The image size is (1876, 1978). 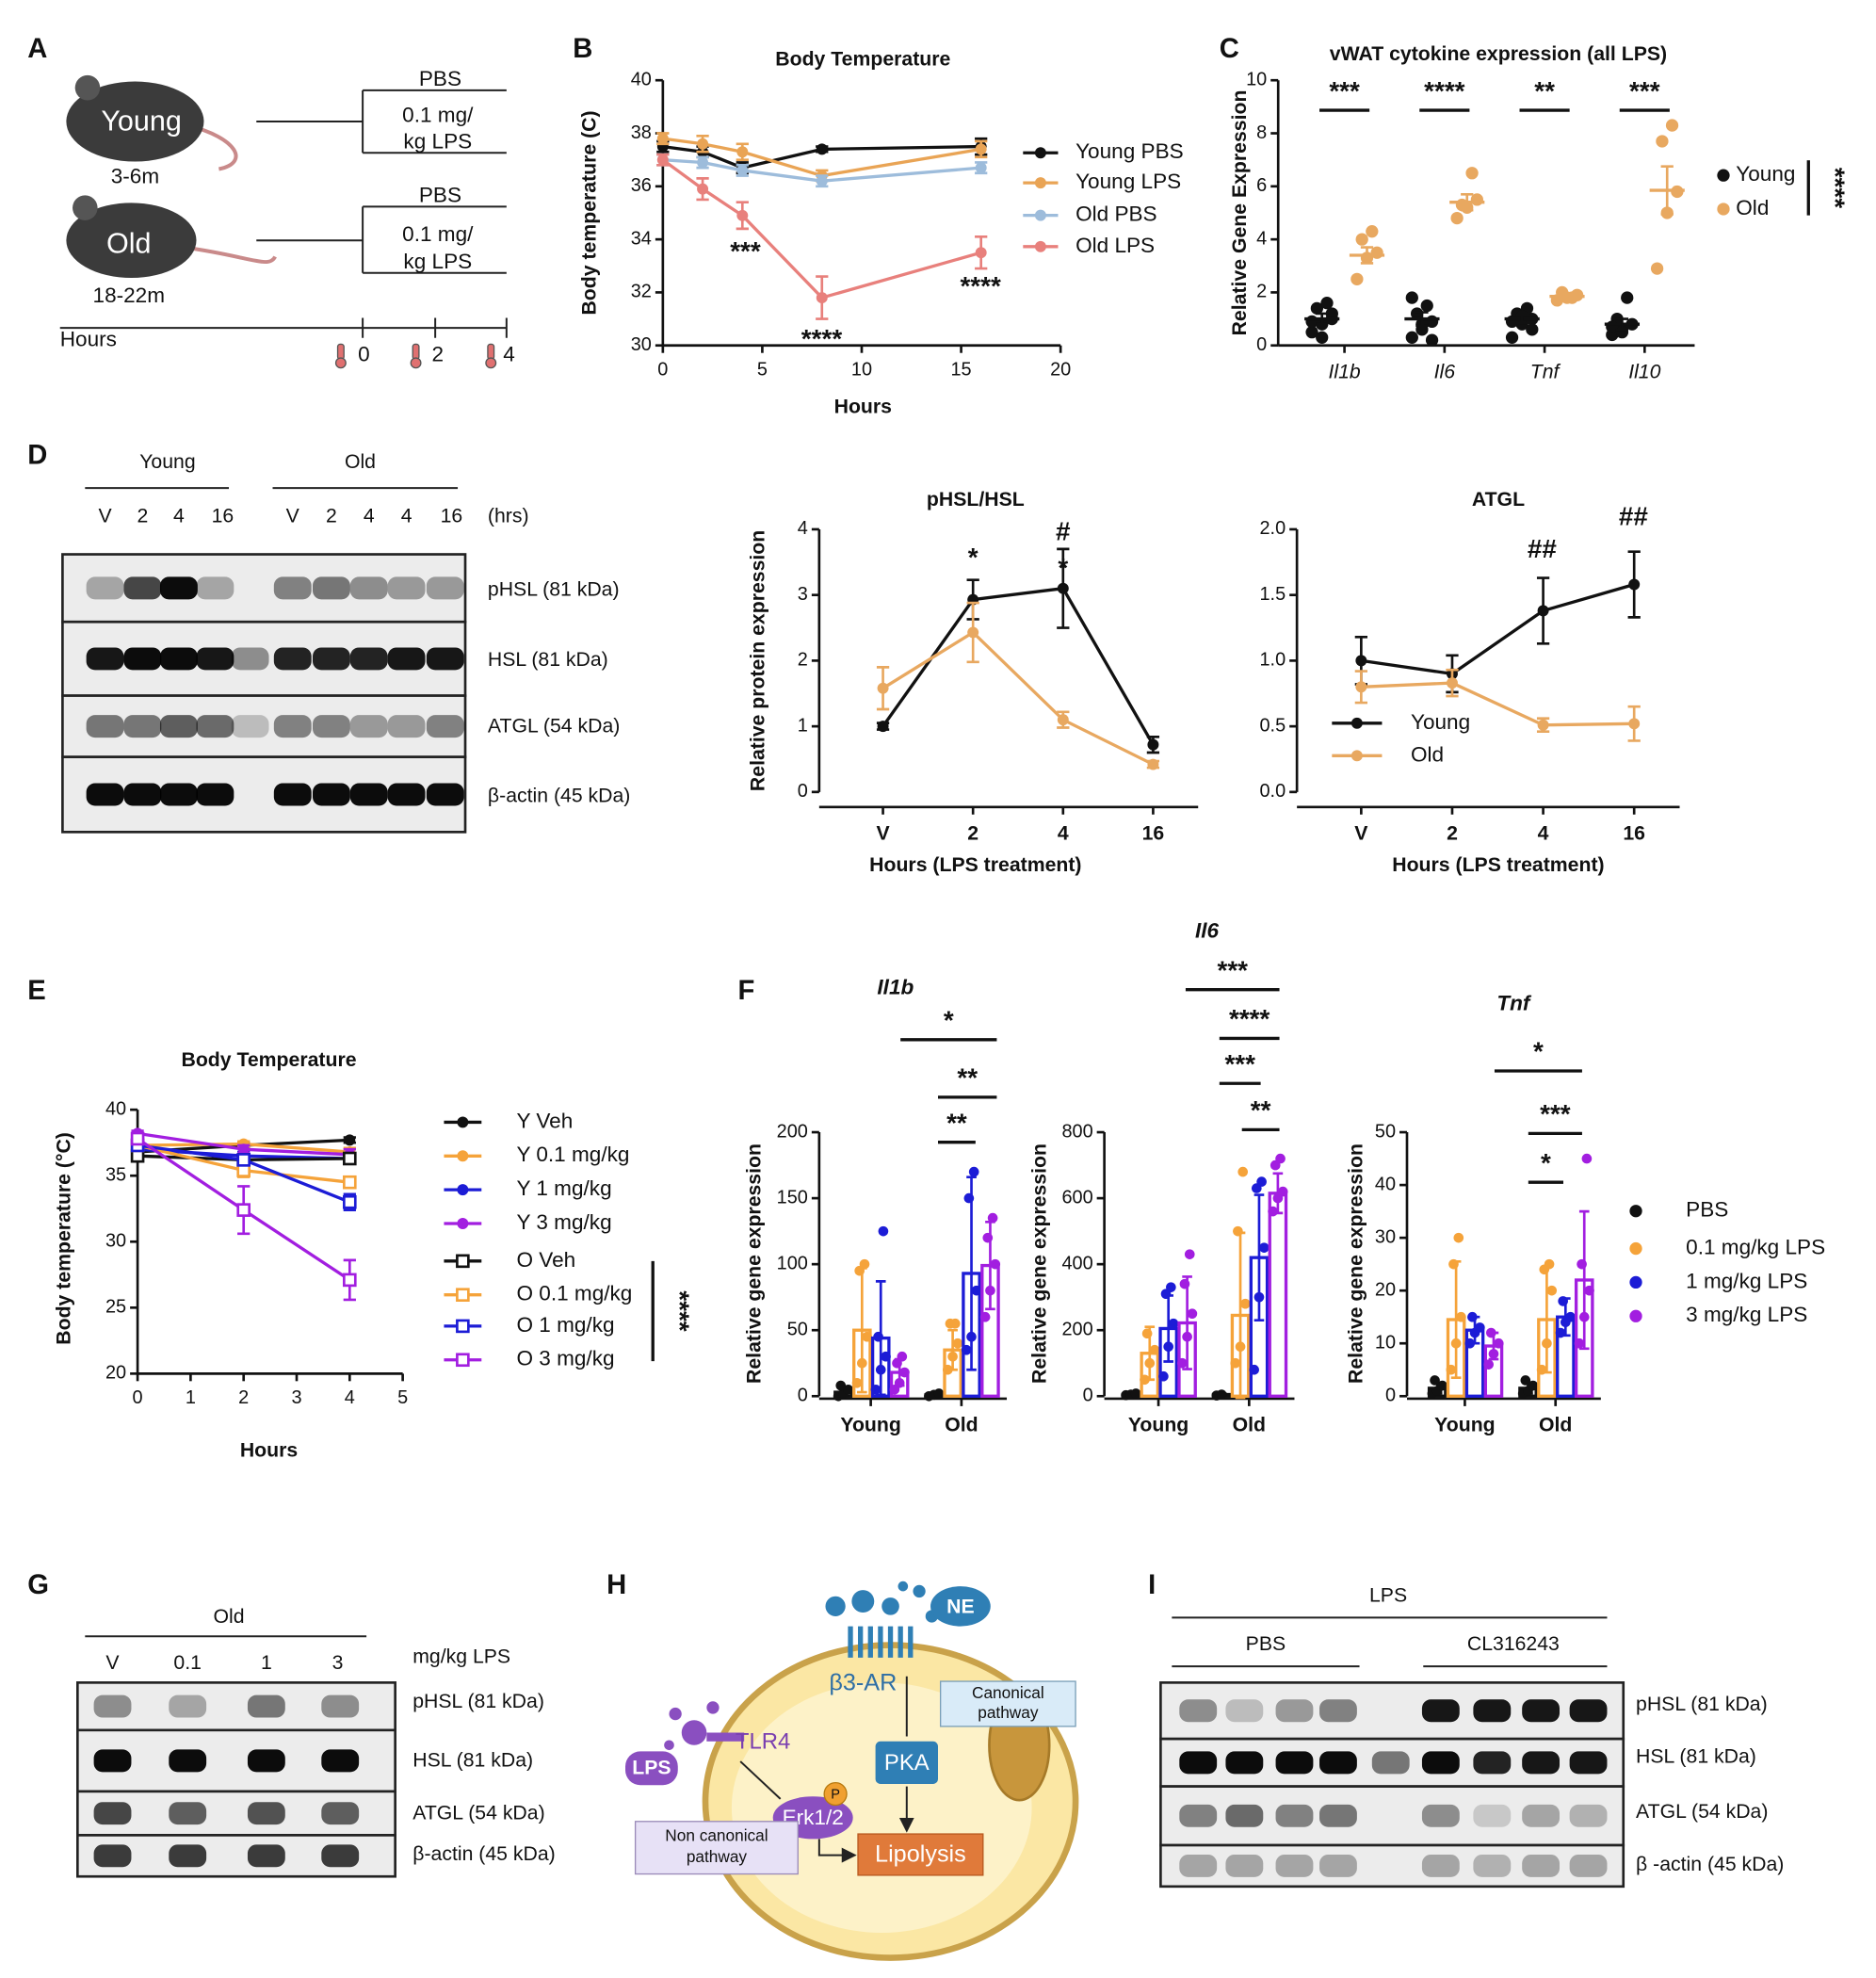 I want to click on y-tick-label: 0, so click(x=1390, y=1396).